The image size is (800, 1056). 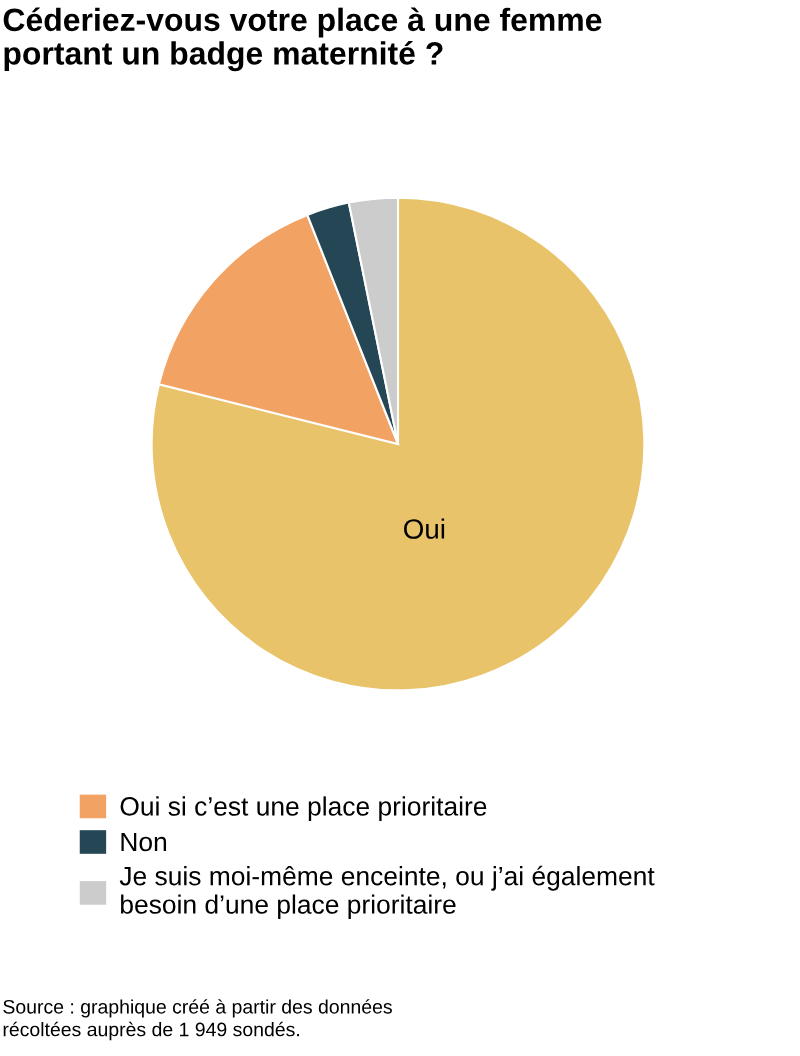 I want to click on legend-label: Je suis moi-même enceinte, ou j’ai également besoin d’une place prioritaire, so click(x=387, y=892).